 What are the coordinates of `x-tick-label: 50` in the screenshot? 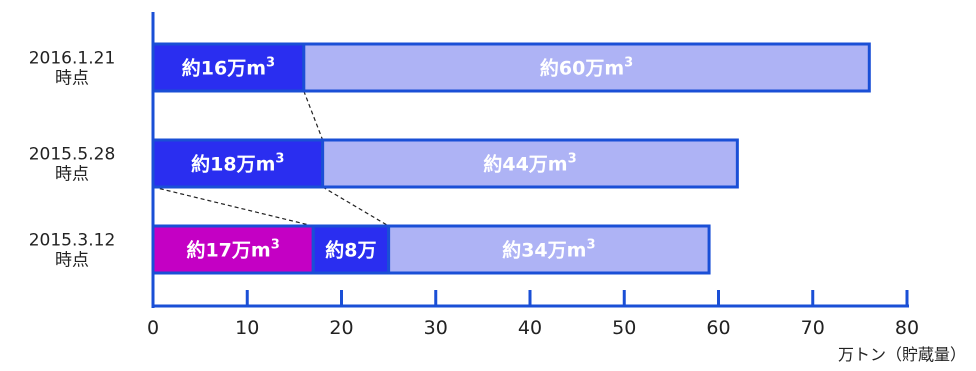 It's located at (624, 328).